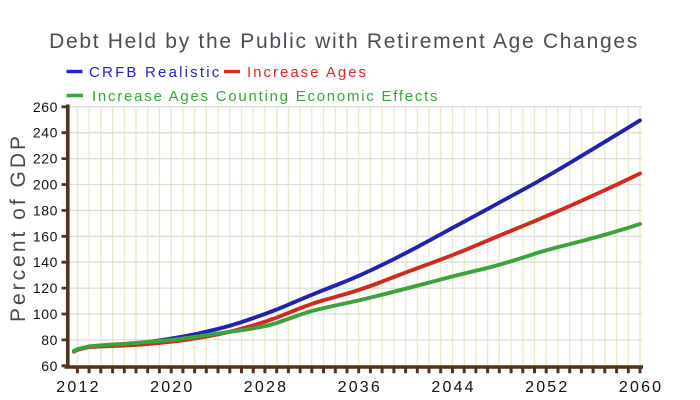 Image resolution: width=700 pixels, height=400 pixels. I want to click on svg-text: 160, so click(45, 236).